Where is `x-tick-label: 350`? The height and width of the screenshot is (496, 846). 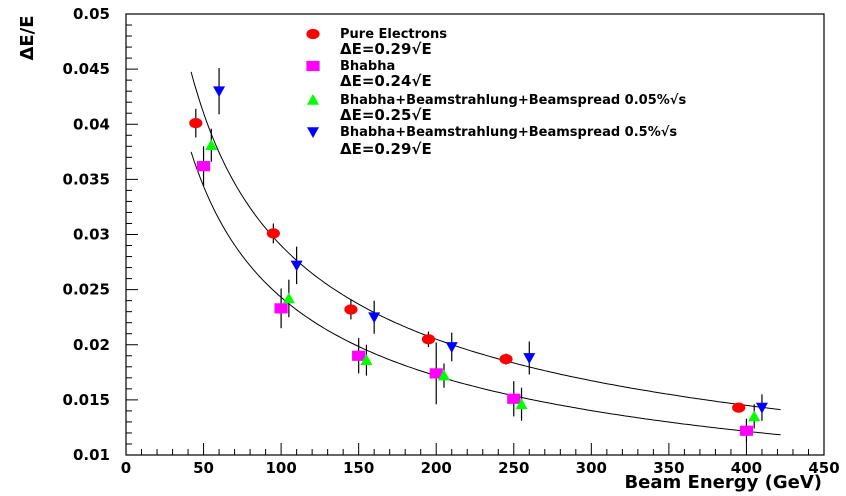 x-tick-label: 350 is located at coordinates (668, 468).